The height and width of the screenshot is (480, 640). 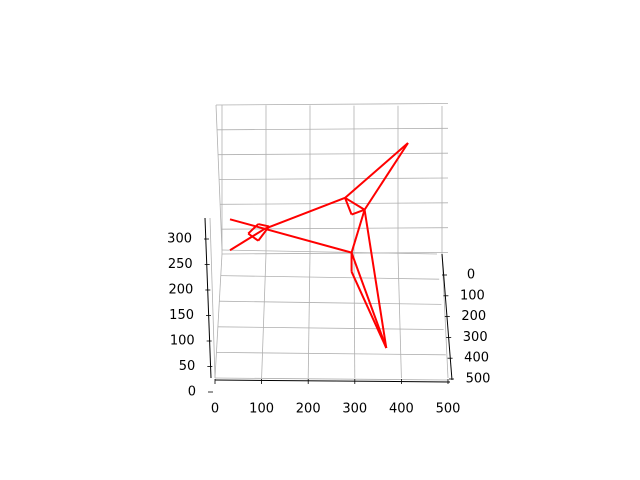 I want to click on z-tick-label: 250, so click(x=180, y=264).